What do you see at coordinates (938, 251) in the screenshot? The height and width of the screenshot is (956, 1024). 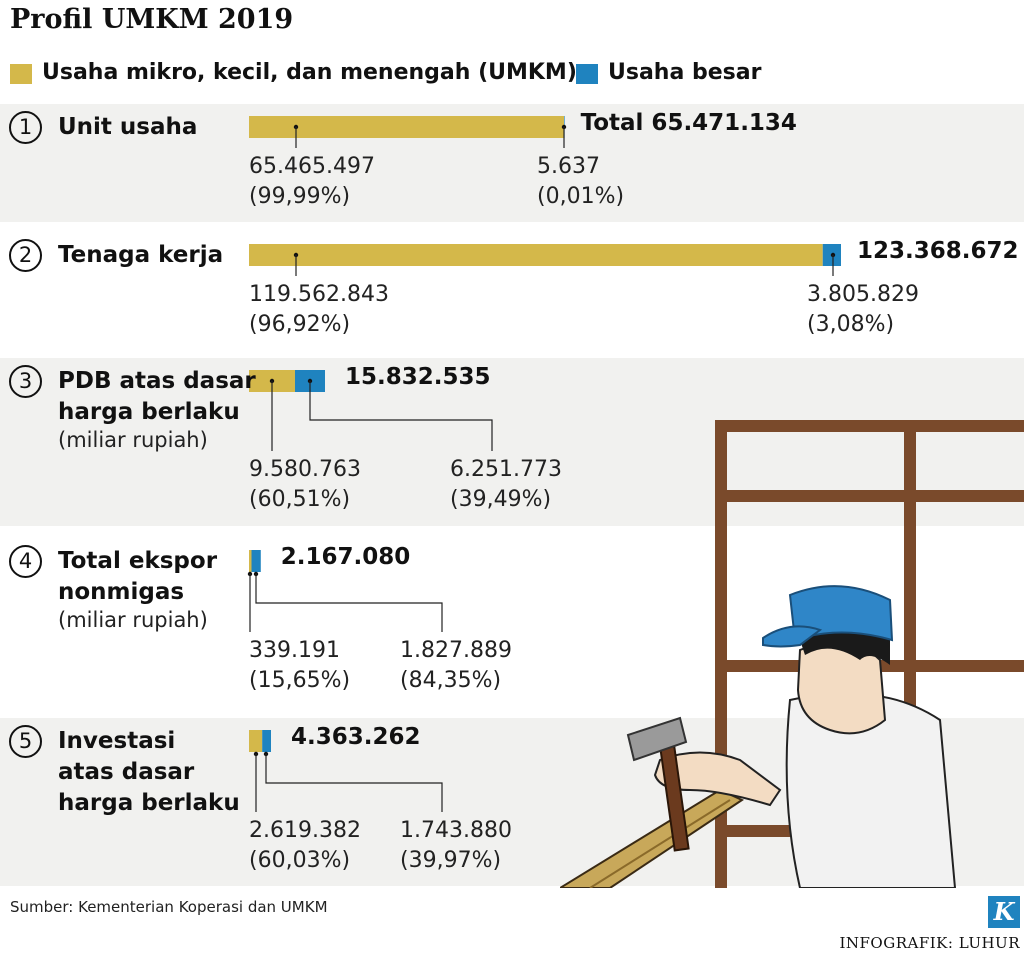 I see `total-value-2: 123.368.672` at bounding box center [938, 251].